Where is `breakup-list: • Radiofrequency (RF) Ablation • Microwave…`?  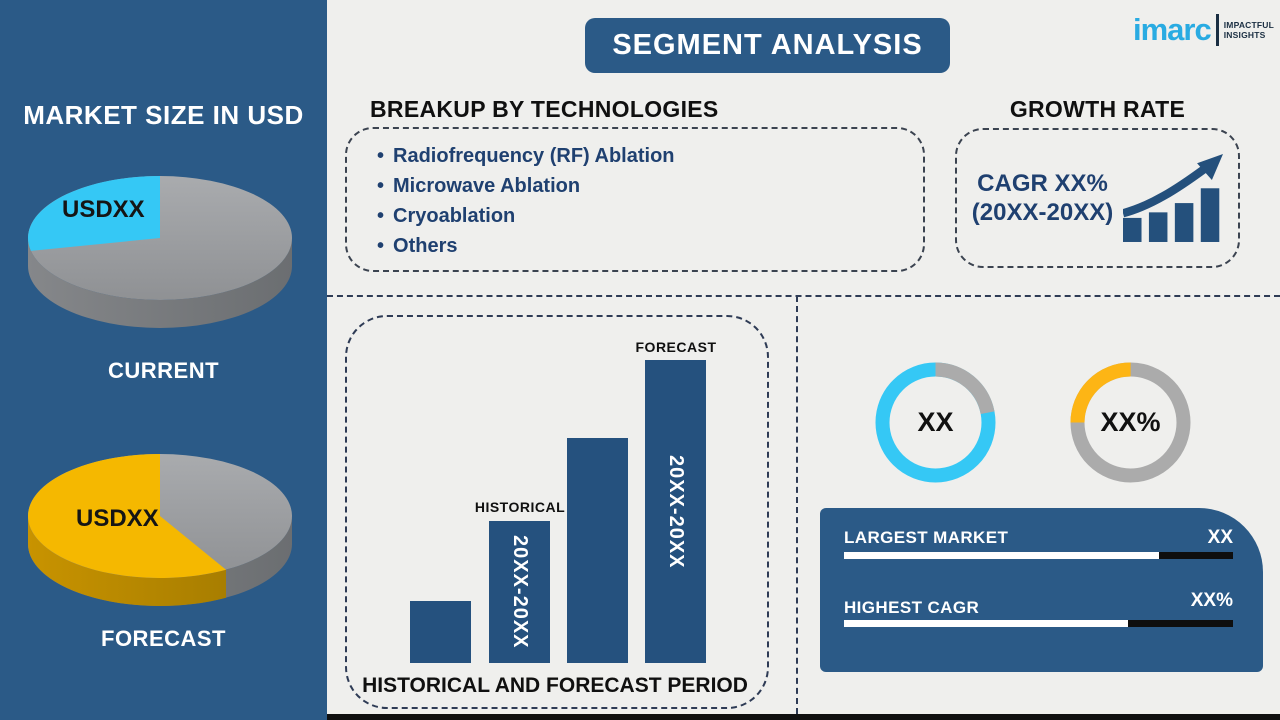 breakup-list: • Radiofrequency (RF) Ablation • Microwave… is located at coordinates (650, 201).